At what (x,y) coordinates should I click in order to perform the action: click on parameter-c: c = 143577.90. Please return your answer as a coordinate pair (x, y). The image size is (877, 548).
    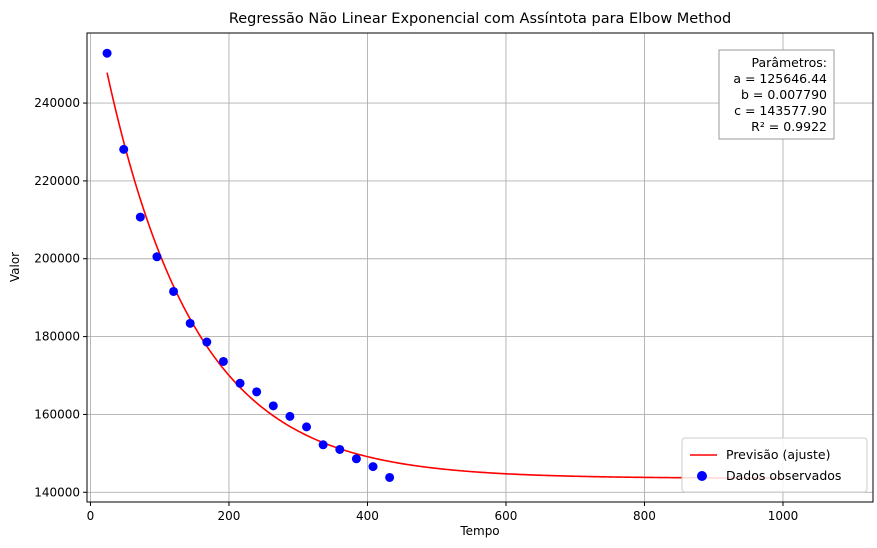
    Looking at the image, I should click on (780, 110).